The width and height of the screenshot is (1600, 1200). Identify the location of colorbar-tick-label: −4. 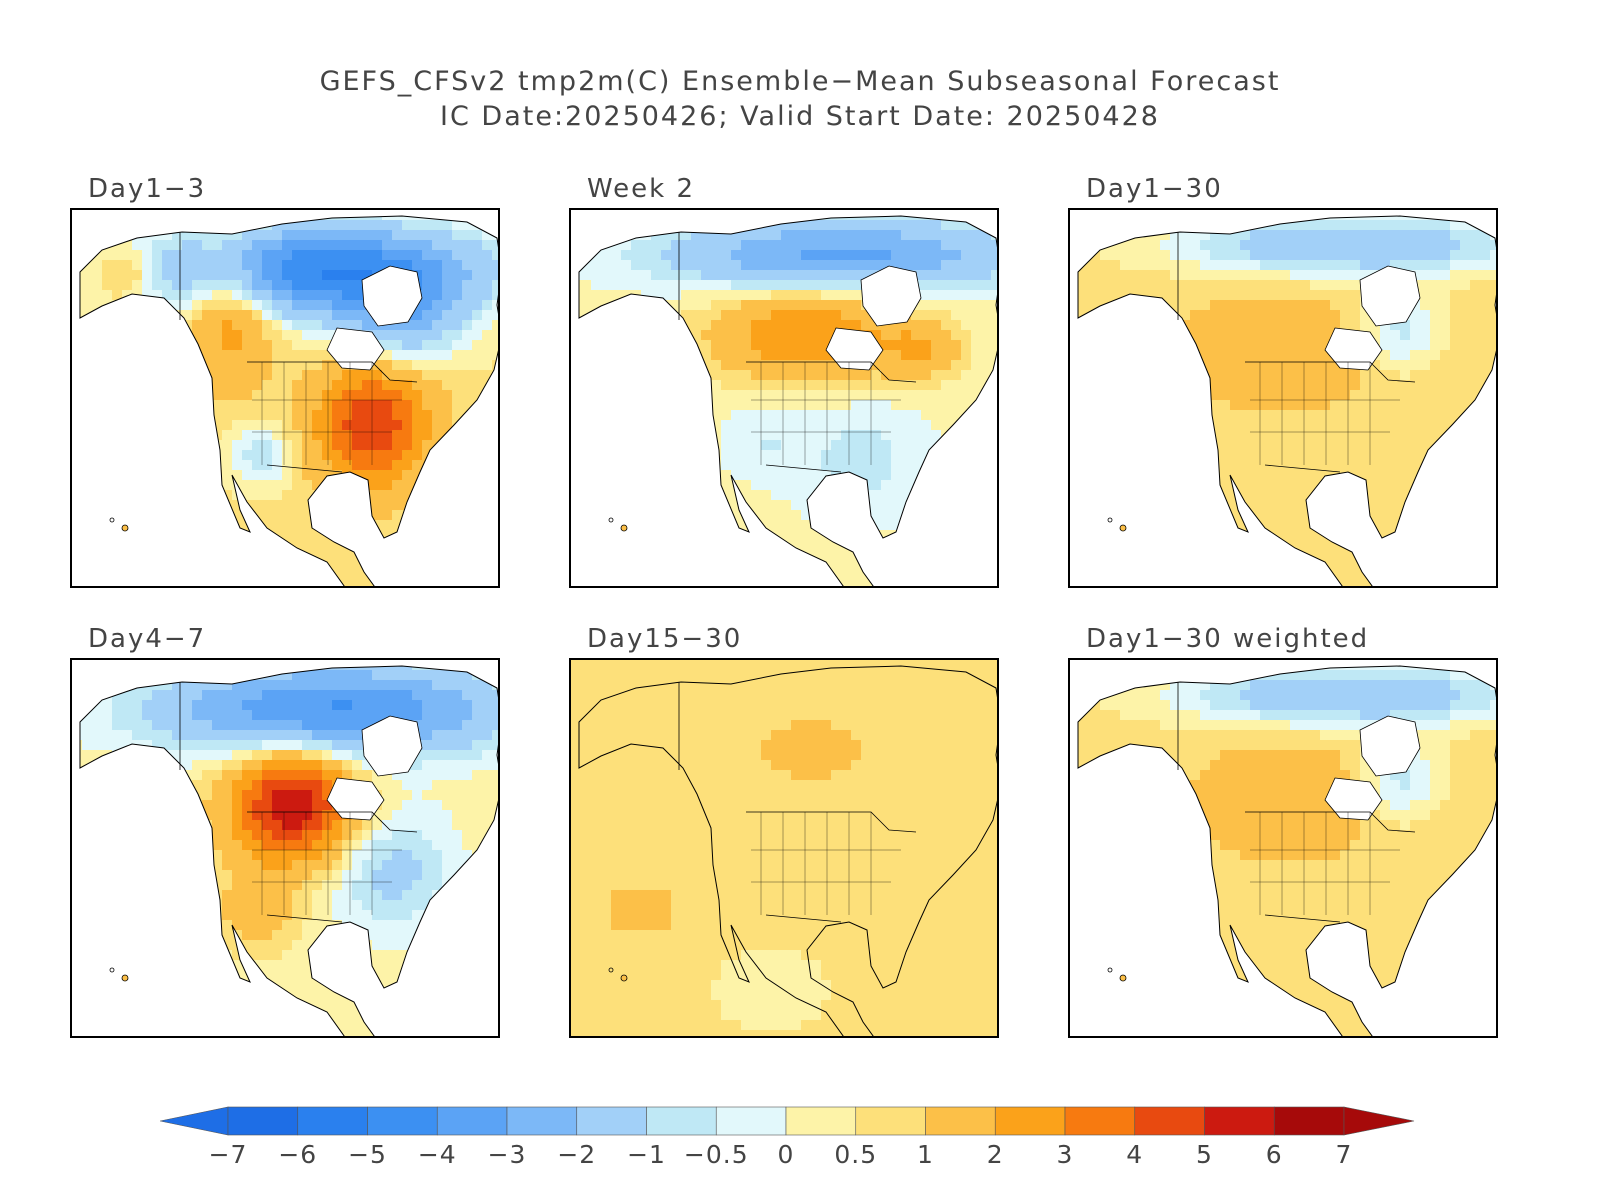
(437, 1154).